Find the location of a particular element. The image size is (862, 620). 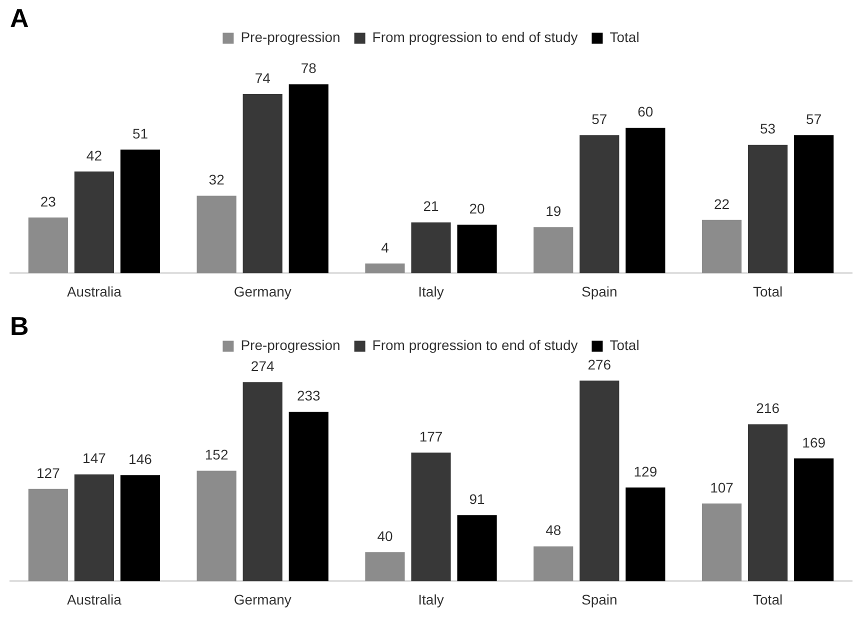

data-label: 20 is located at coordinates (477, 208).